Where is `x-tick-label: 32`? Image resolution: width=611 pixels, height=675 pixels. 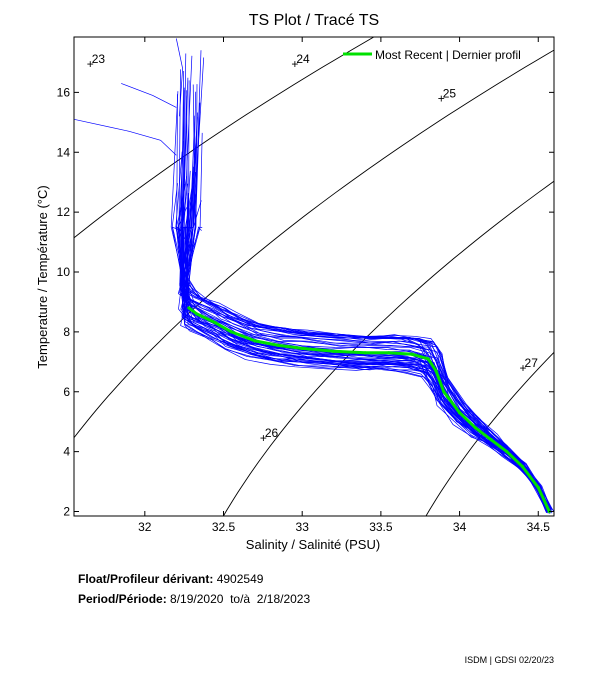
x-tick-label: 32 is located at coordinates (145, 527).